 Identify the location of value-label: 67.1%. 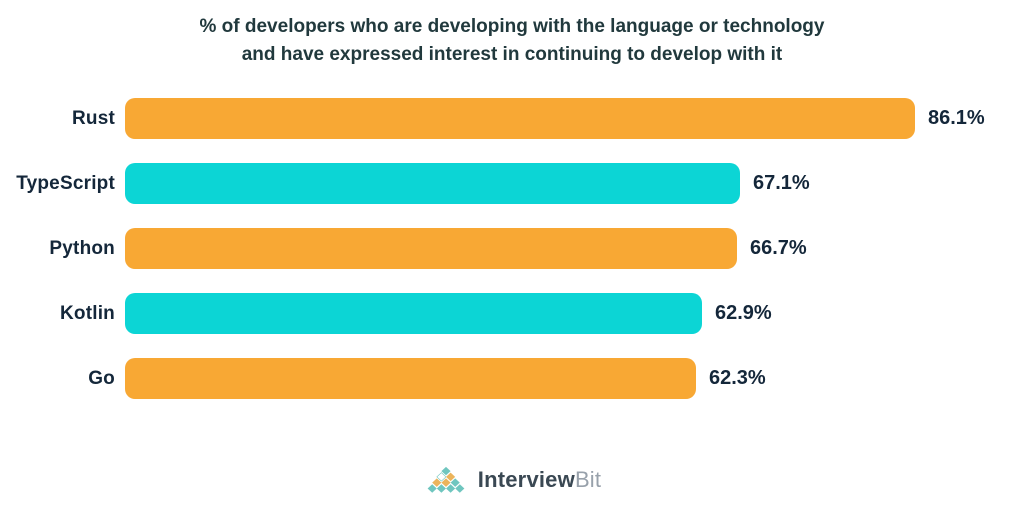
(781, 183).